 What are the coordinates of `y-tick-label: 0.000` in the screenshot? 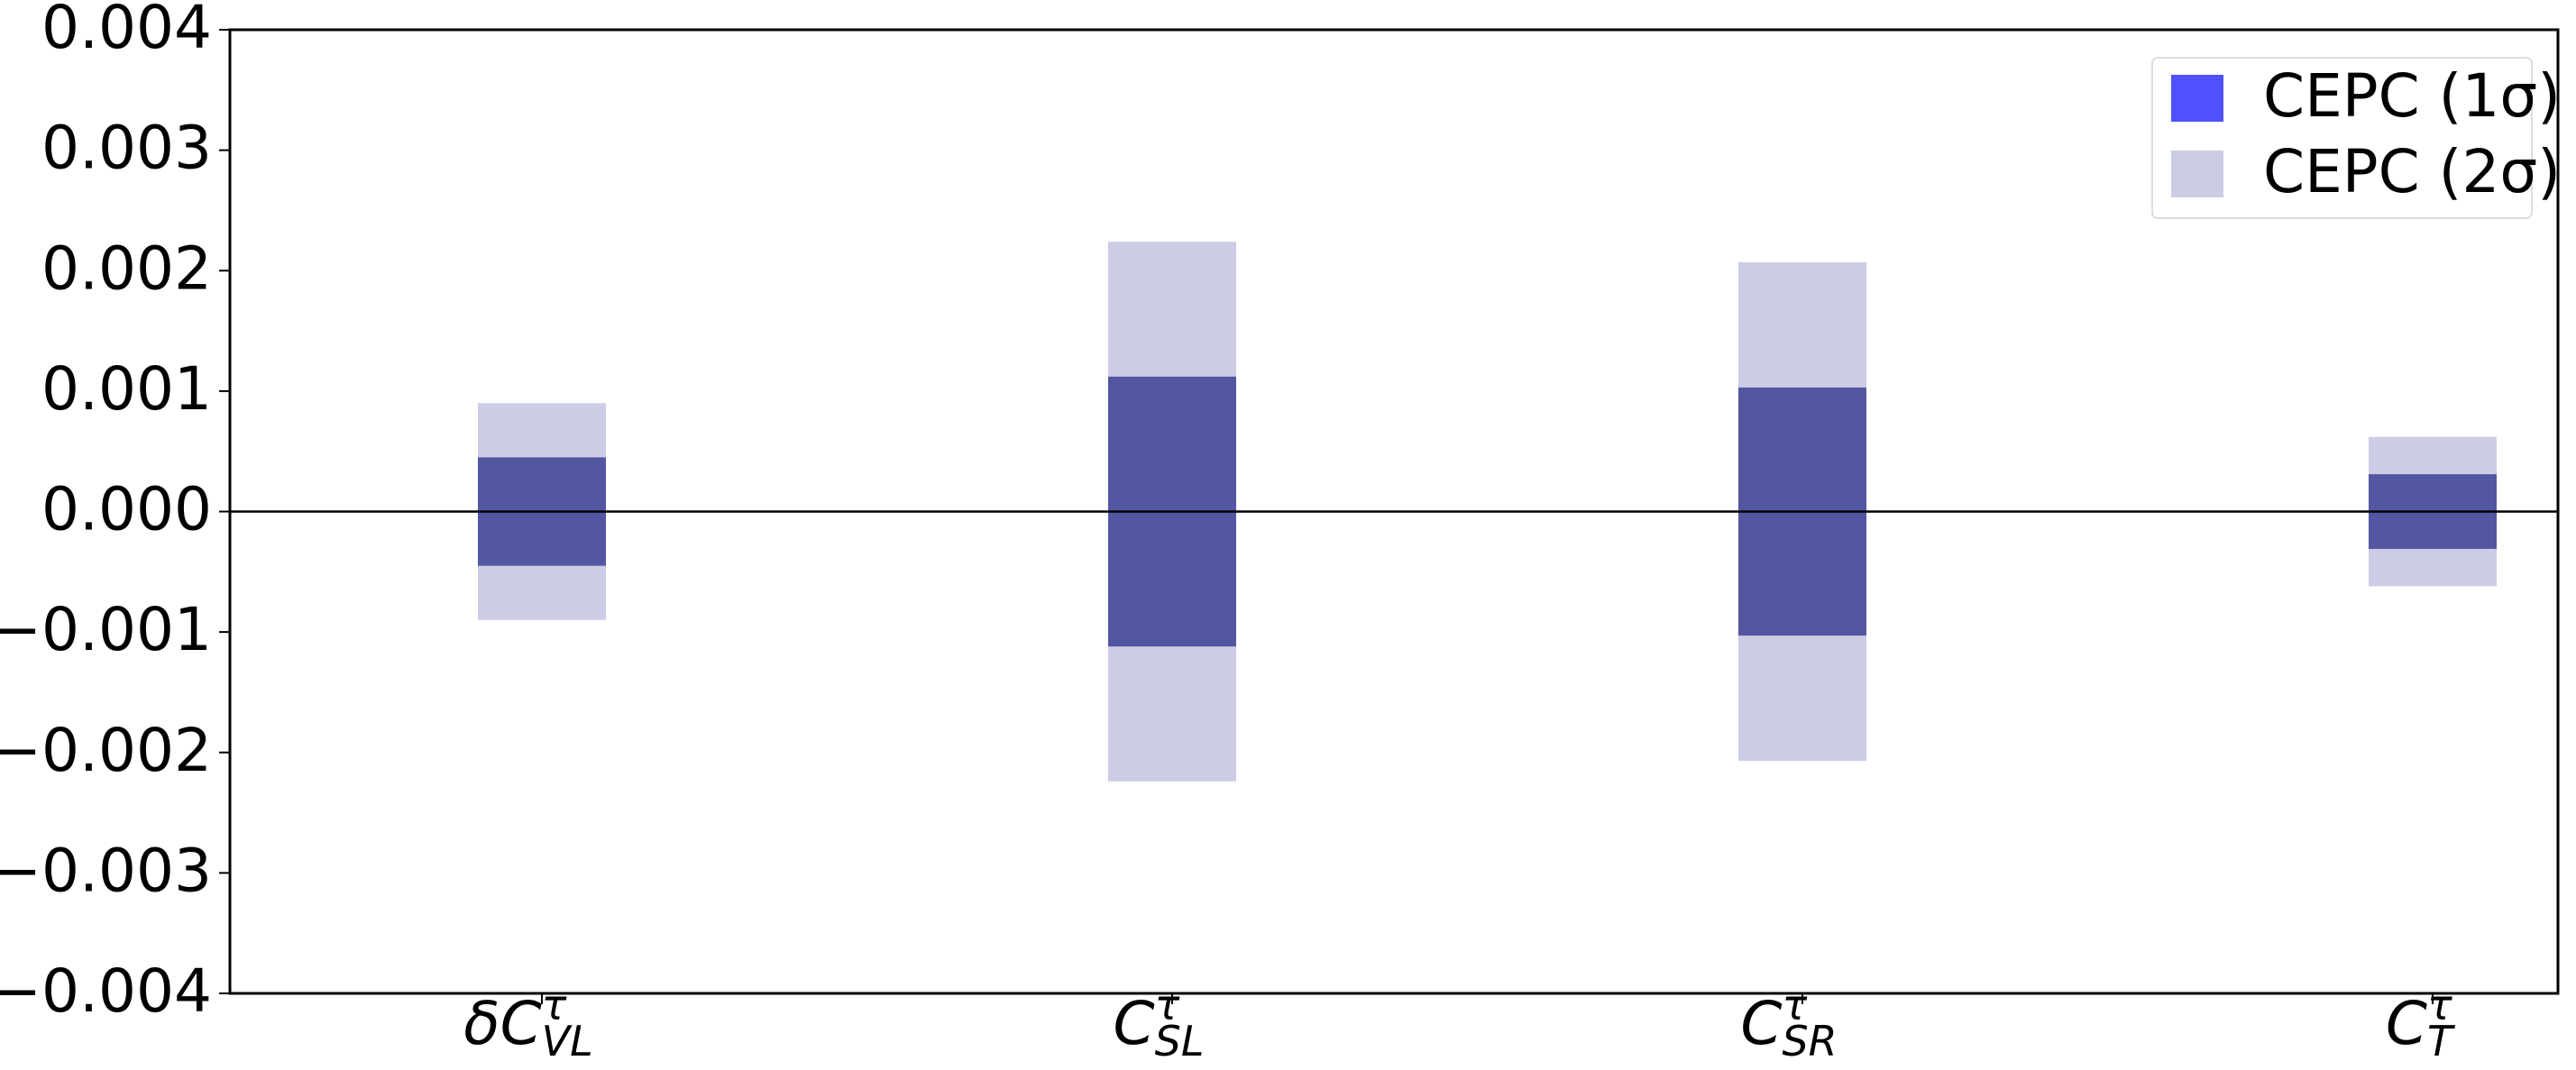 It's located at (126, 509).